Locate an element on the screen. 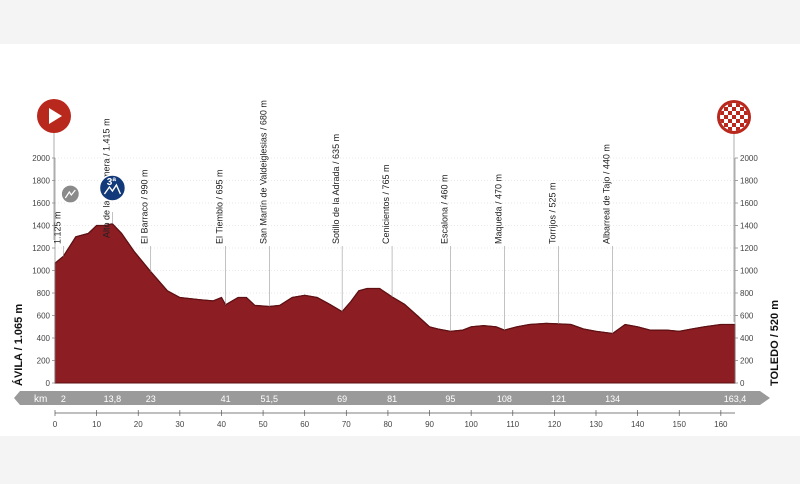 The image size is (800, 484). km-value: 108 is located at coordinates (504, 399).